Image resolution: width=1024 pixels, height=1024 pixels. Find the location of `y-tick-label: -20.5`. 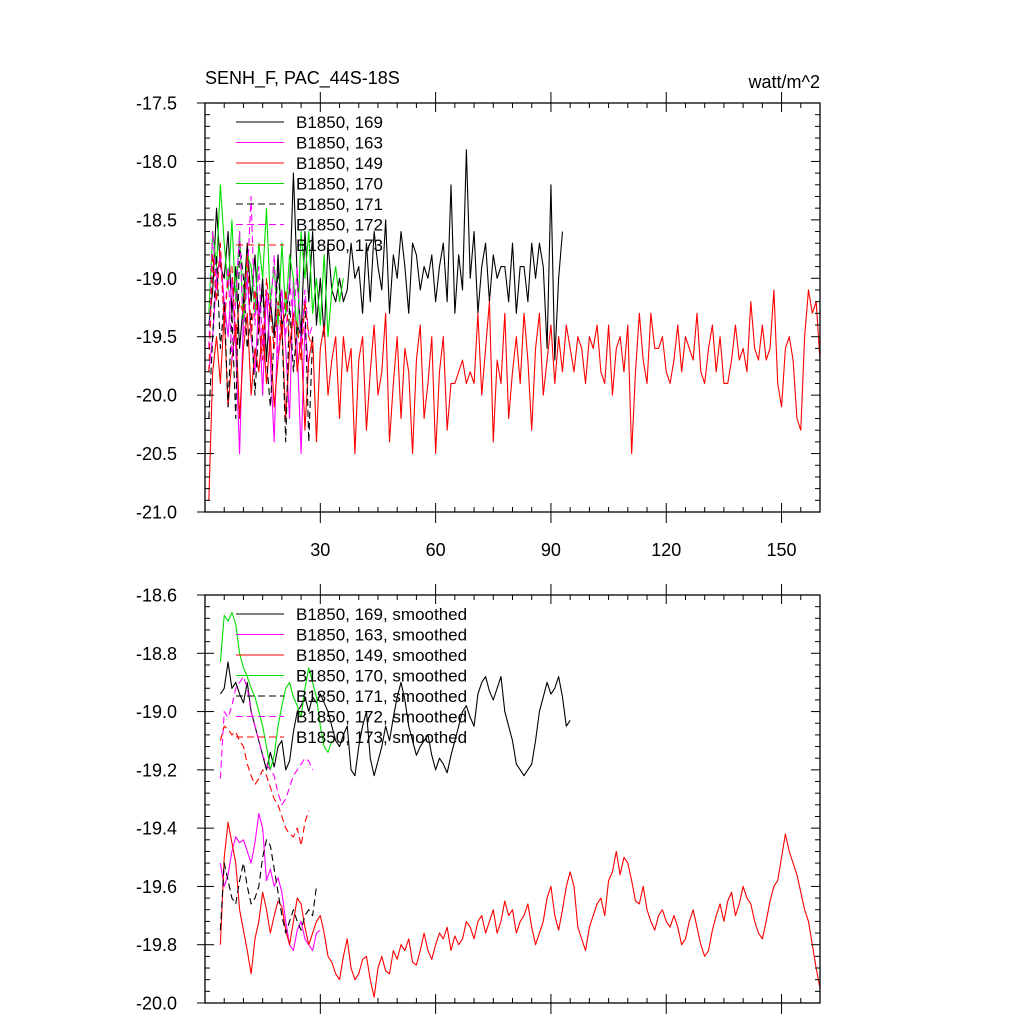

y-tick-label: -20.5 is located at coordinates (156, 454).